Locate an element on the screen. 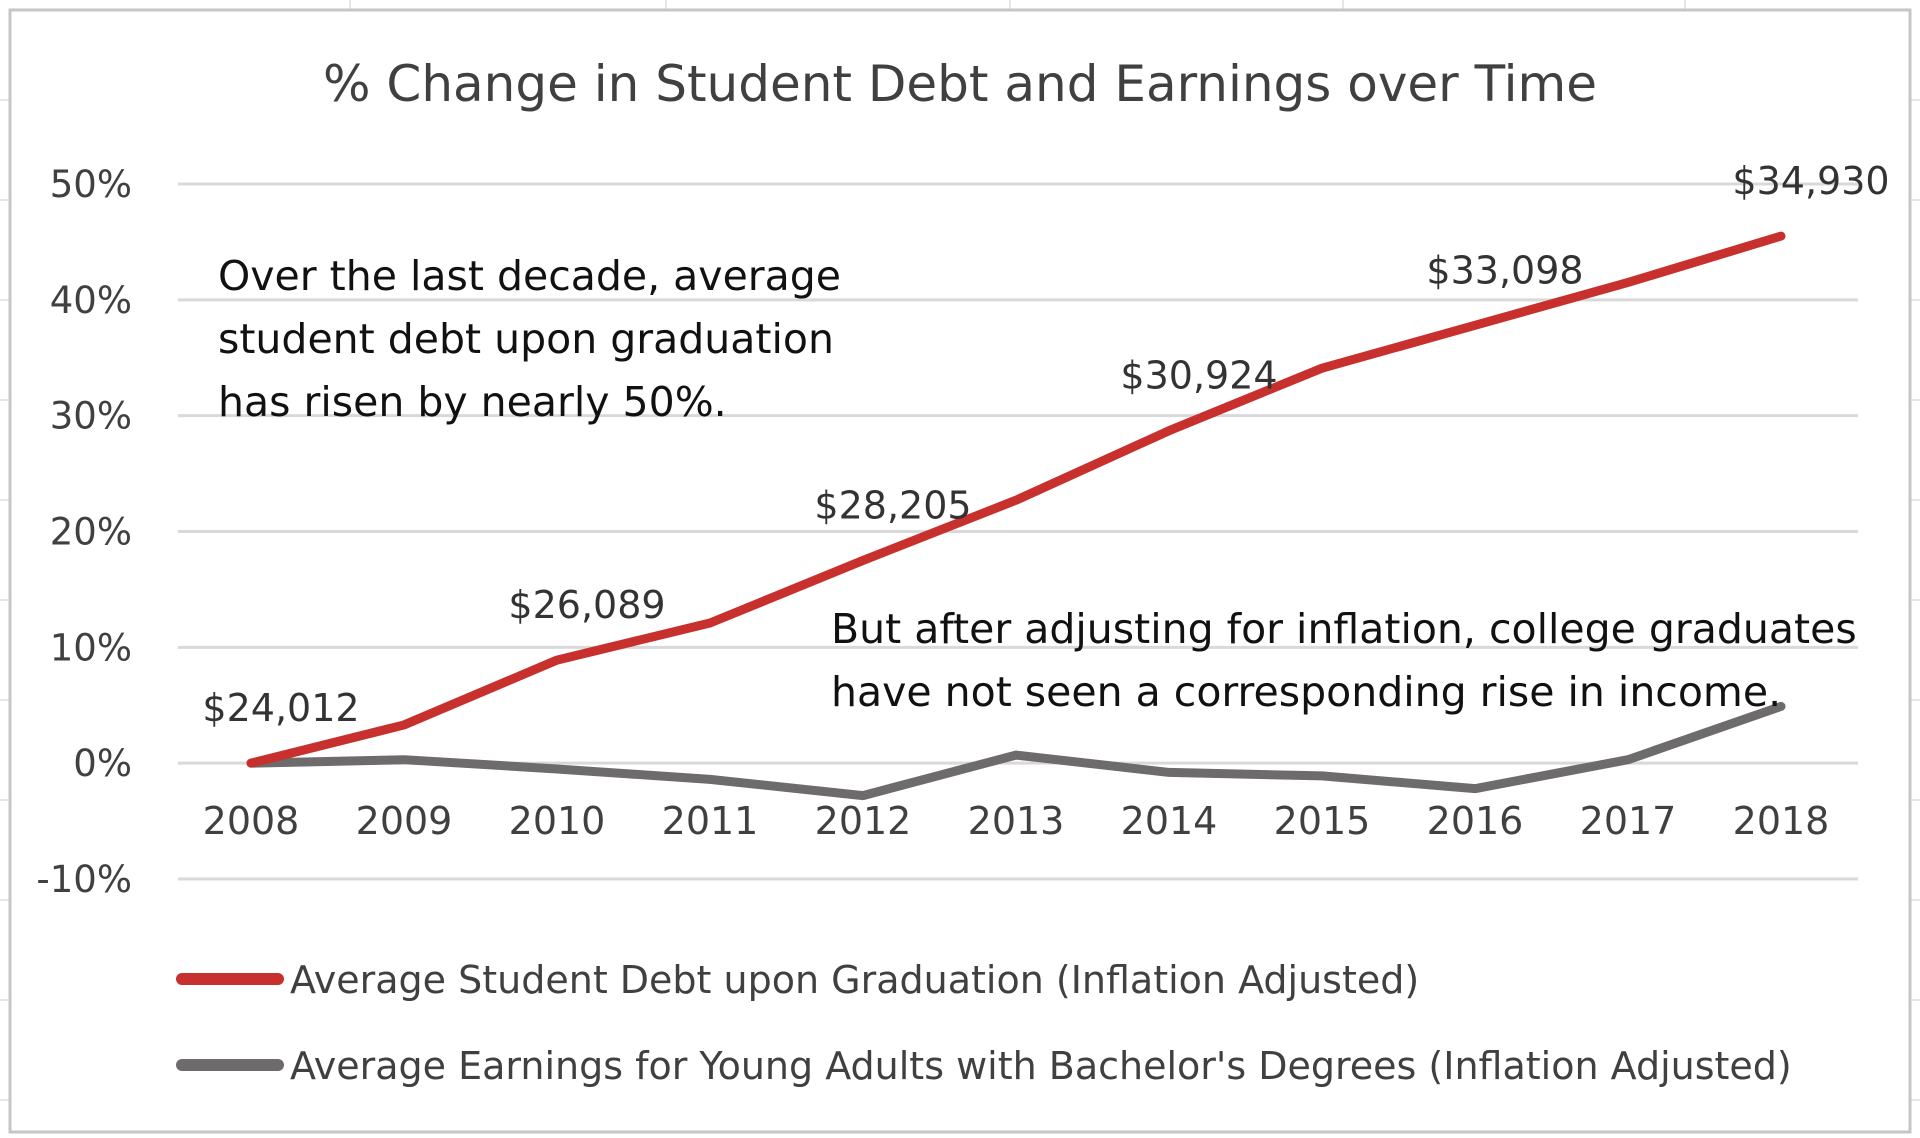 Image resolution: width=1920 pixels, height=1138 pixels. data-label: $33,098 is located at coordinates (1504, 270).